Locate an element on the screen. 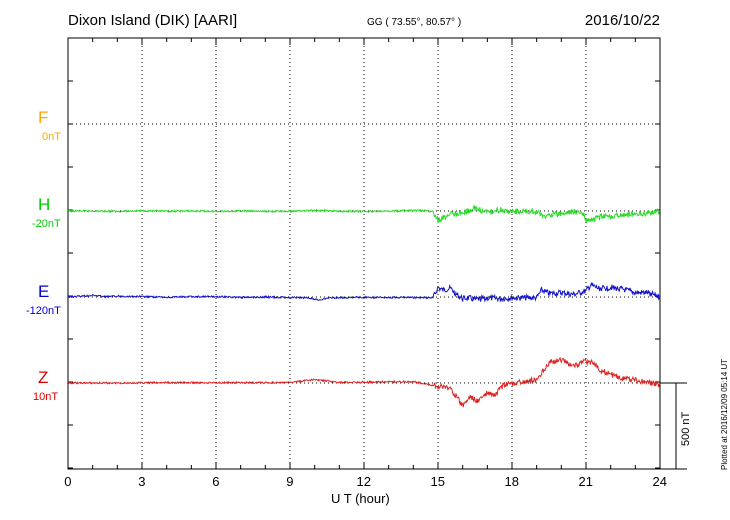 Image resolution: width=730 pixels, height=520 pixels. plot-date: 2016/10/22 is located at coordinates (622, 20).